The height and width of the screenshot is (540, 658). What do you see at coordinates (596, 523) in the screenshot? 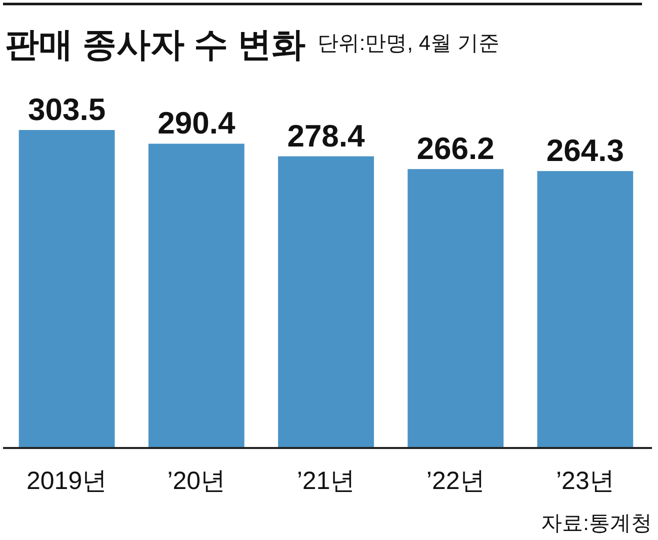
I see `text: 자료:통계청` at bounding box center [596, 523].